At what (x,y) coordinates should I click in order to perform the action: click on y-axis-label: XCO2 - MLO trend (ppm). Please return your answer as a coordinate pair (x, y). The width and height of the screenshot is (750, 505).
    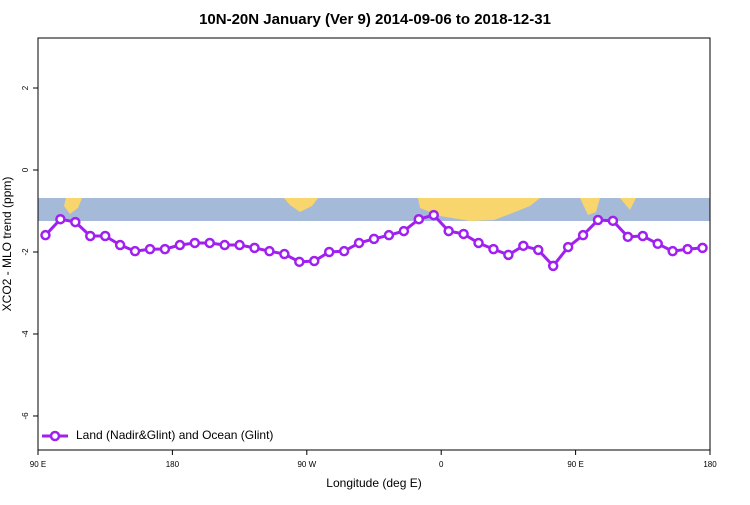
    Looking at the image, I should click on (7, 244).